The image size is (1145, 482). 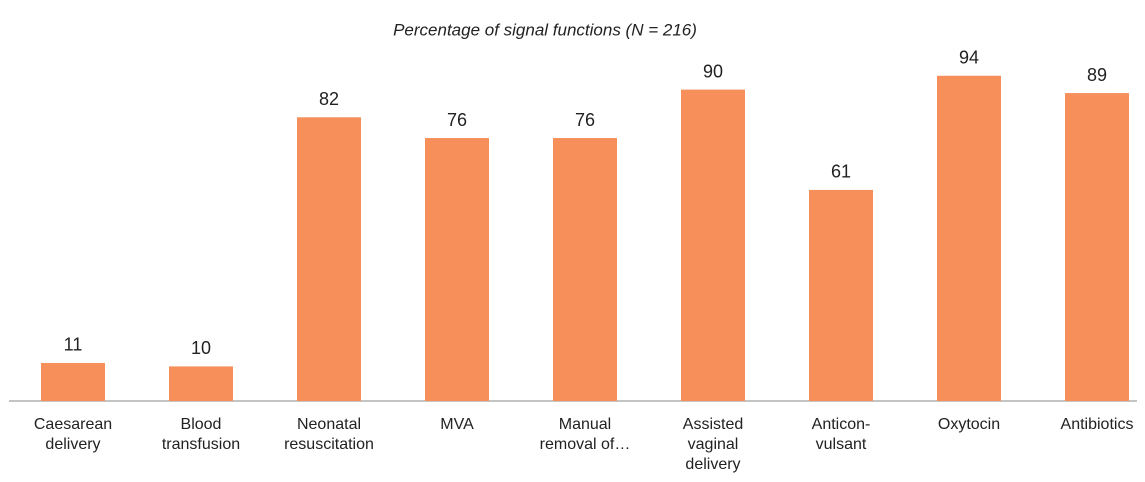 I want to click on value-label: 90, so click(x=713, y=71).